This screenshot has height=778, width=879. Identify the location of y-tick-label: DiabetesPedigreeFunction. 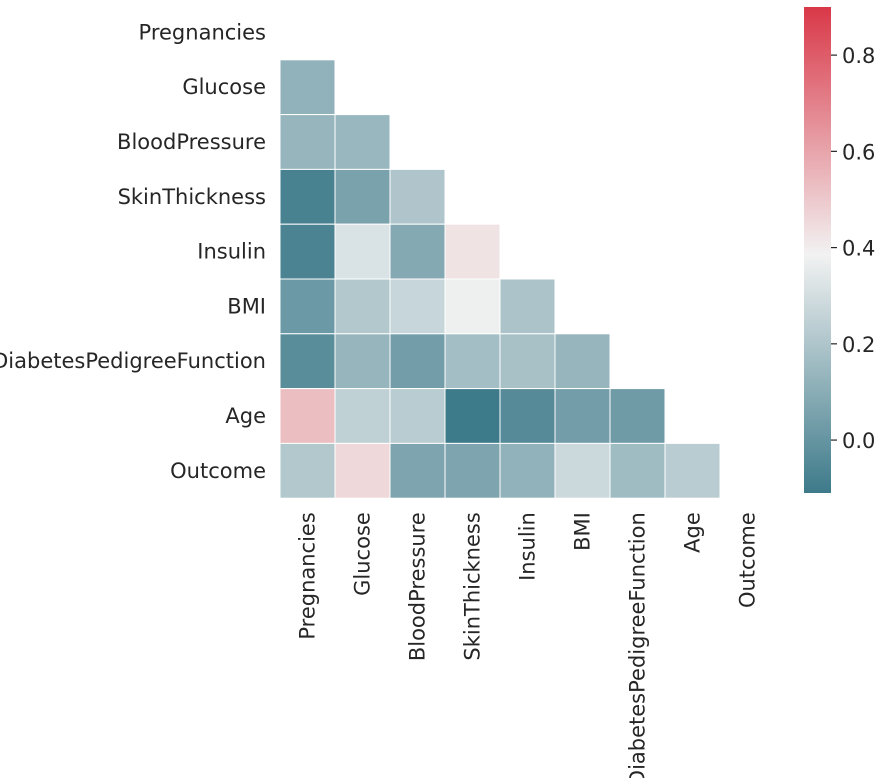
(133, 361).